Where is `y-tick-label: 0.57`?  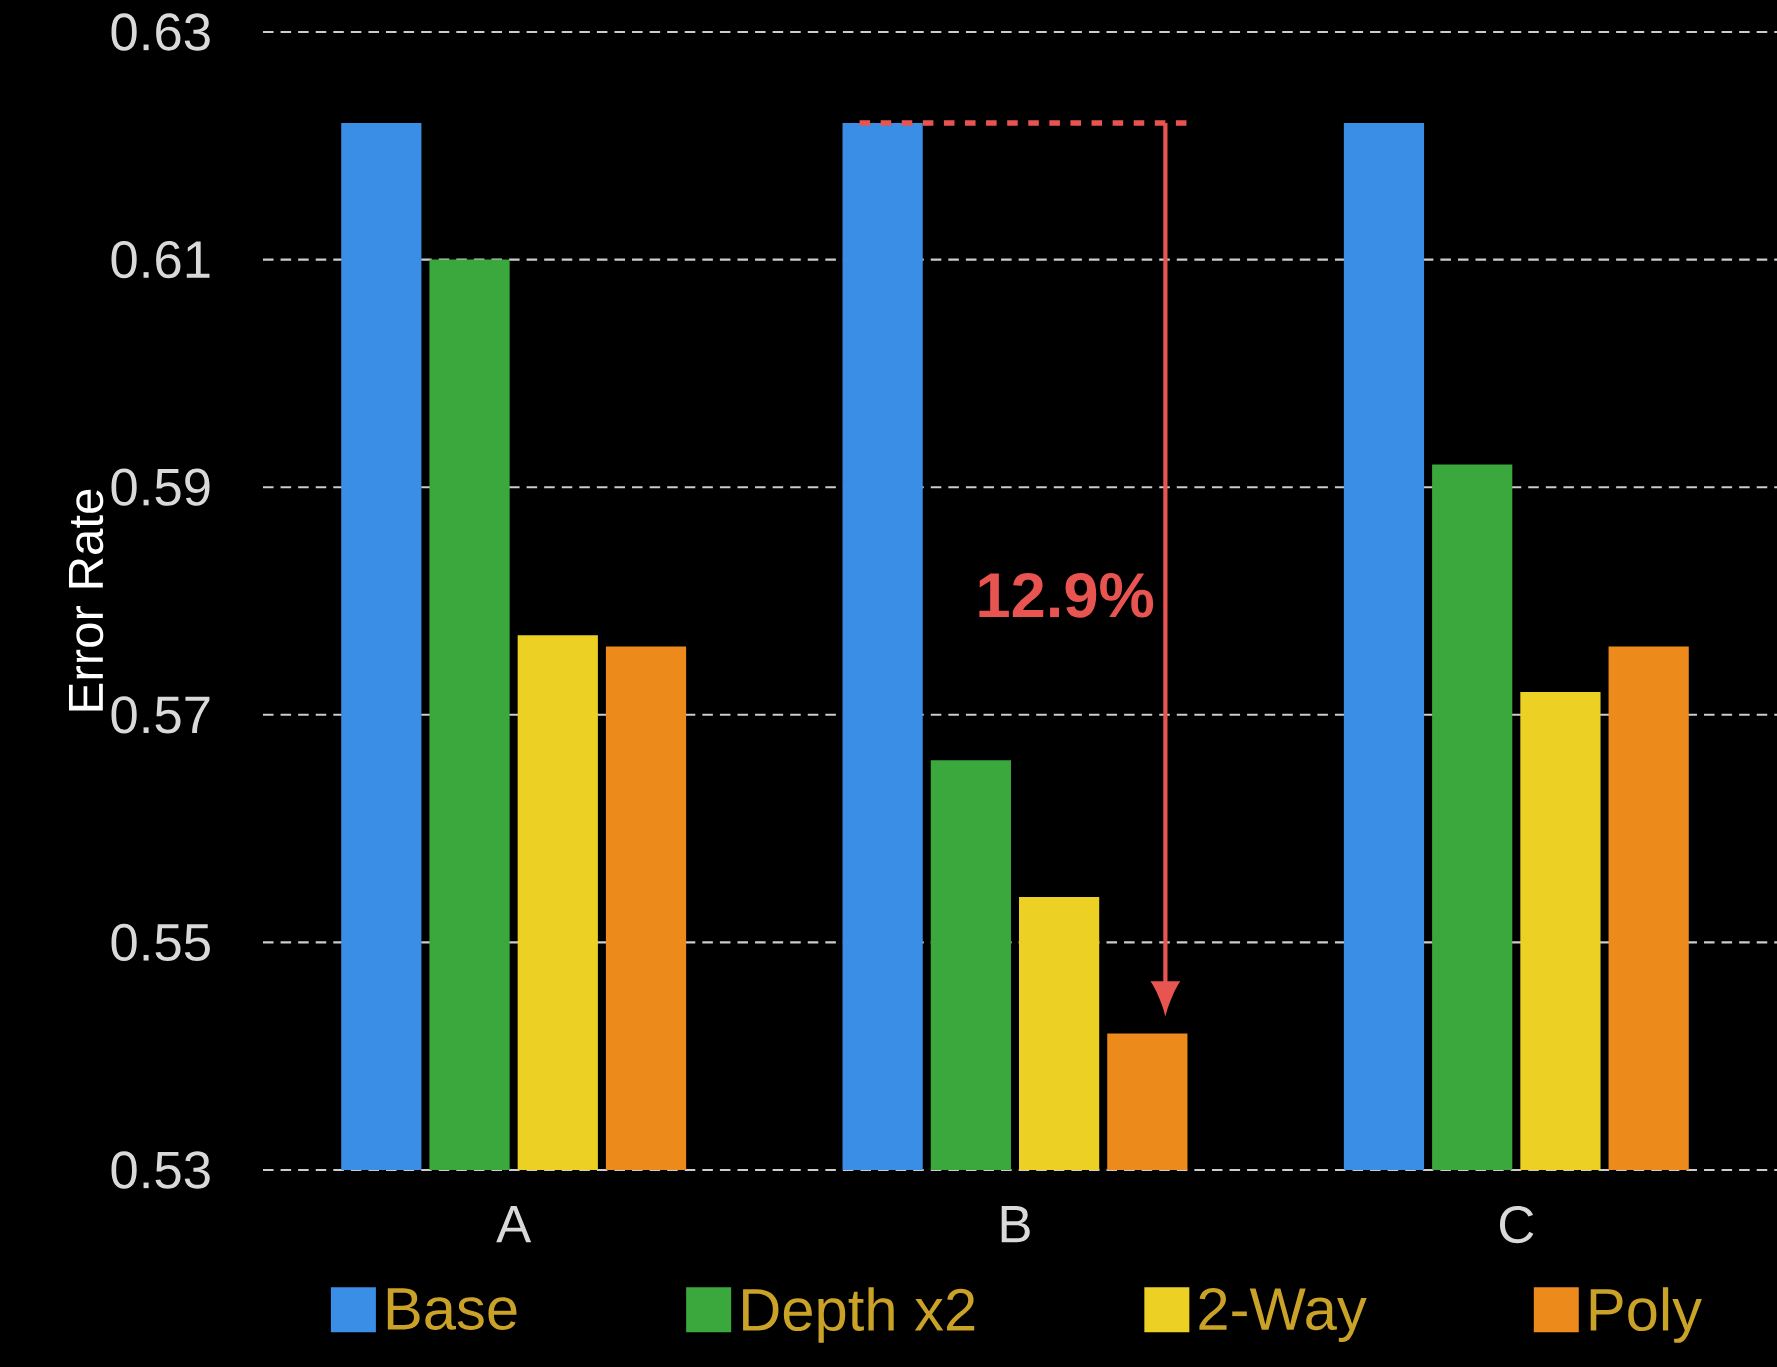
y-tick-label: 0.57 is located at coordinates (160, 715).